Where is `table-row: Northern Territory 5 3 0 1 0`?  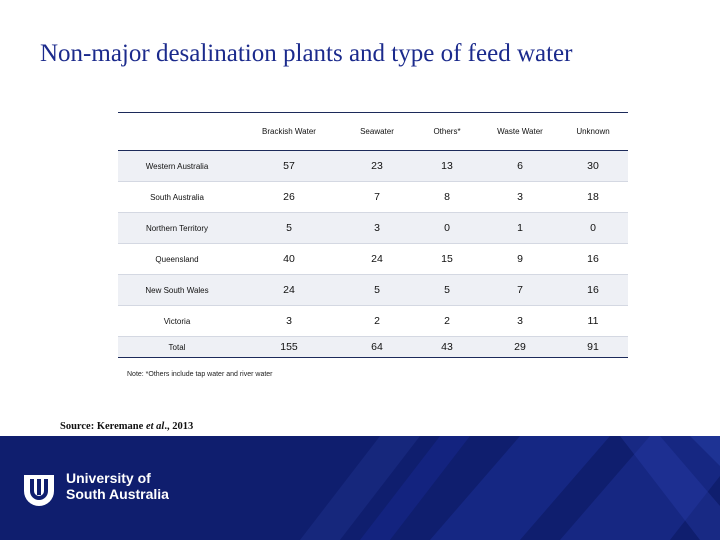
table-row: Northern Territory 5 3 0 1 0 is located at coordinates (373, 228).